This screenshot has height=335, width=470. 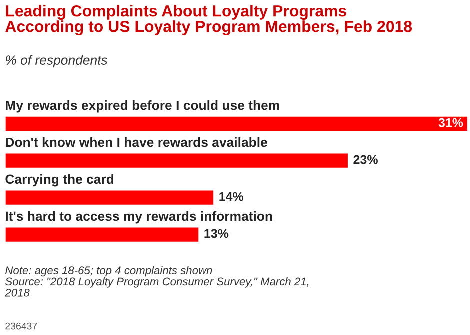 What do you see at coordinates (216, 233) in the screenshot?
I see `data-label: 13%` at bounding box center [216, 233].